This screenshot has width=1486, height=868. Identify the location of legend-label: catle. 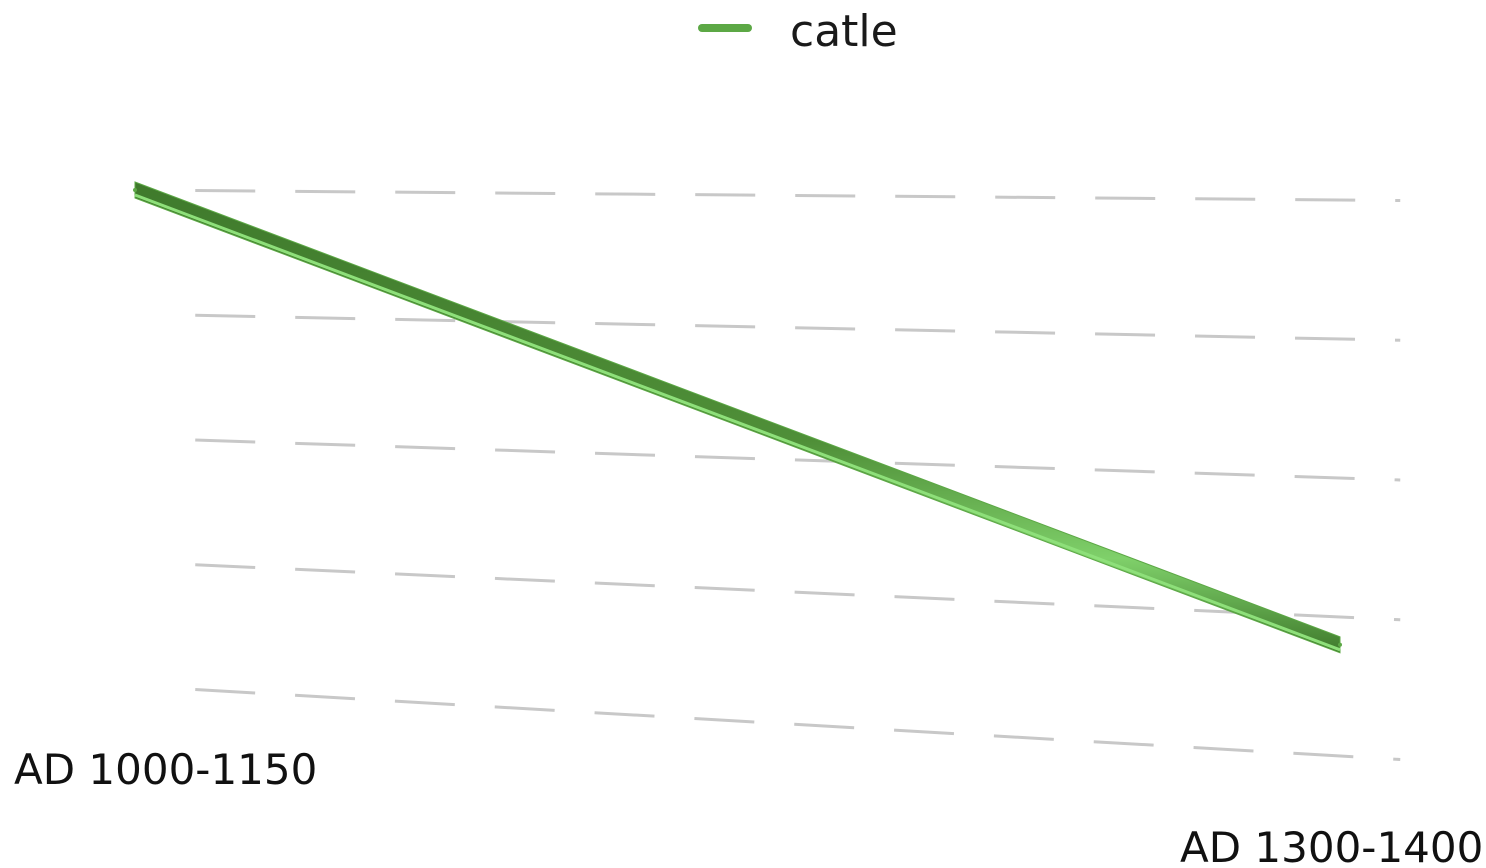
(844, 31).